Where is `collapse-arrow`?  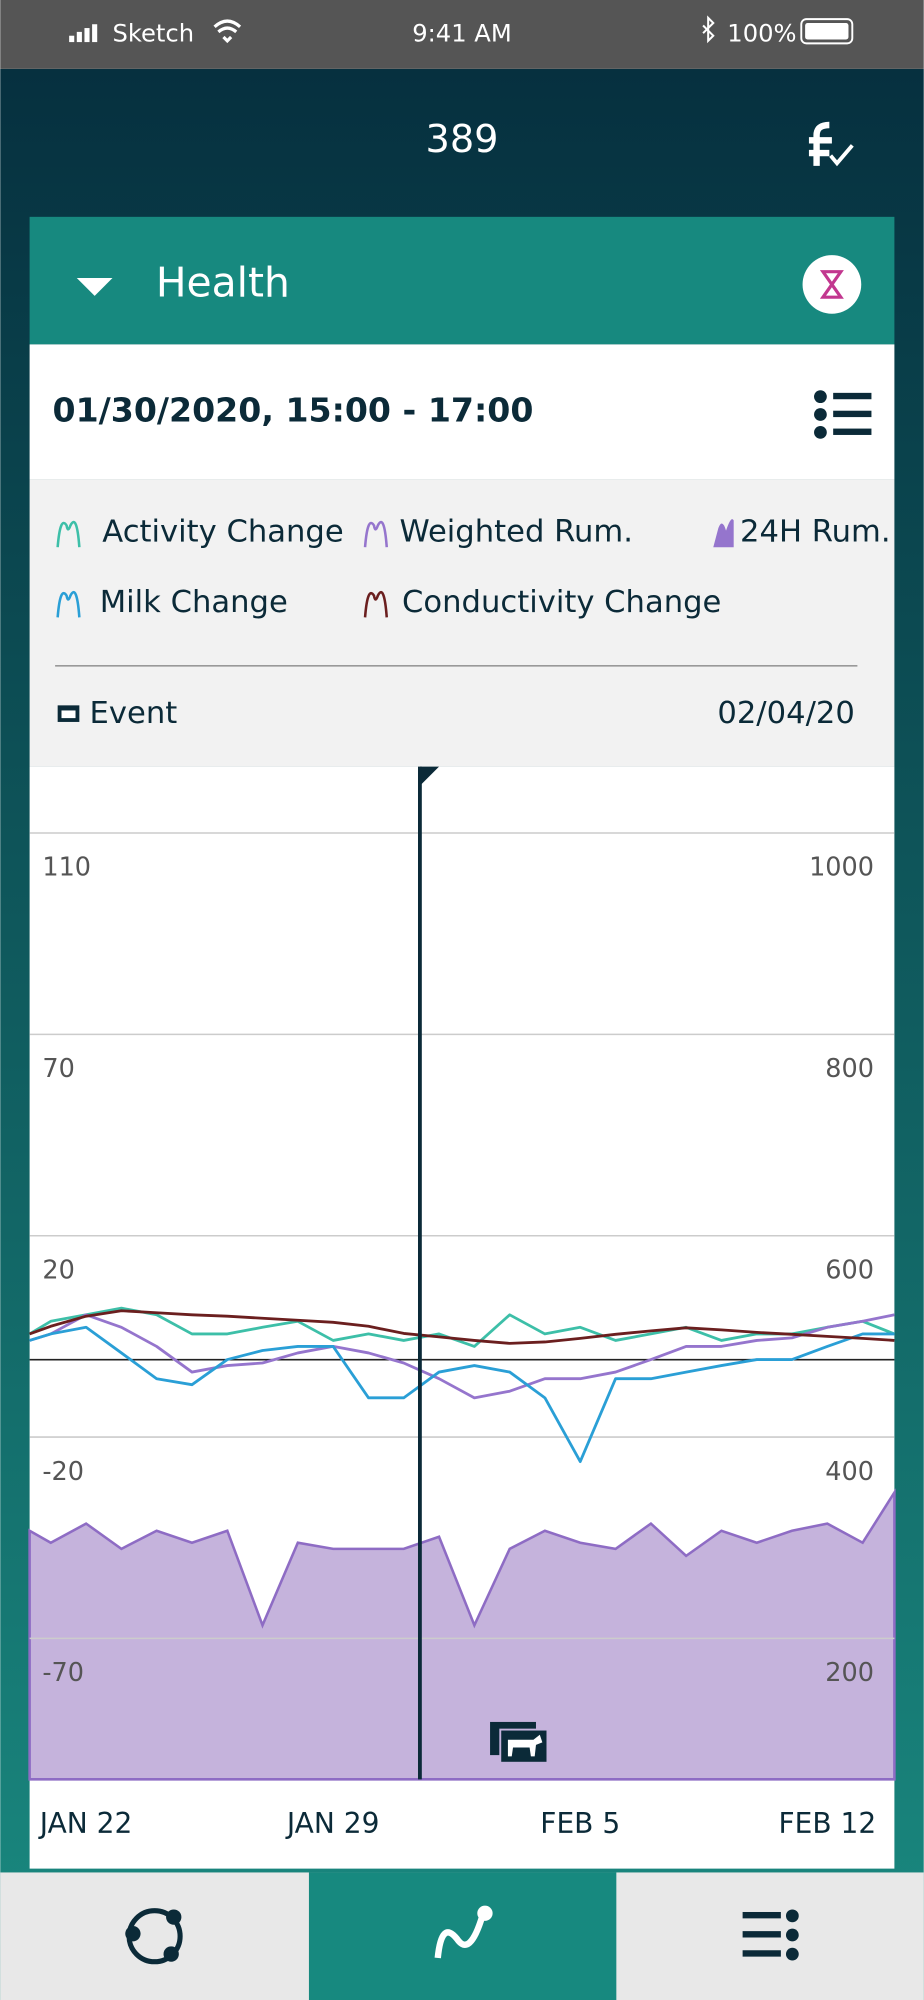
collapse-arrow is located at coordinates (94, 287).